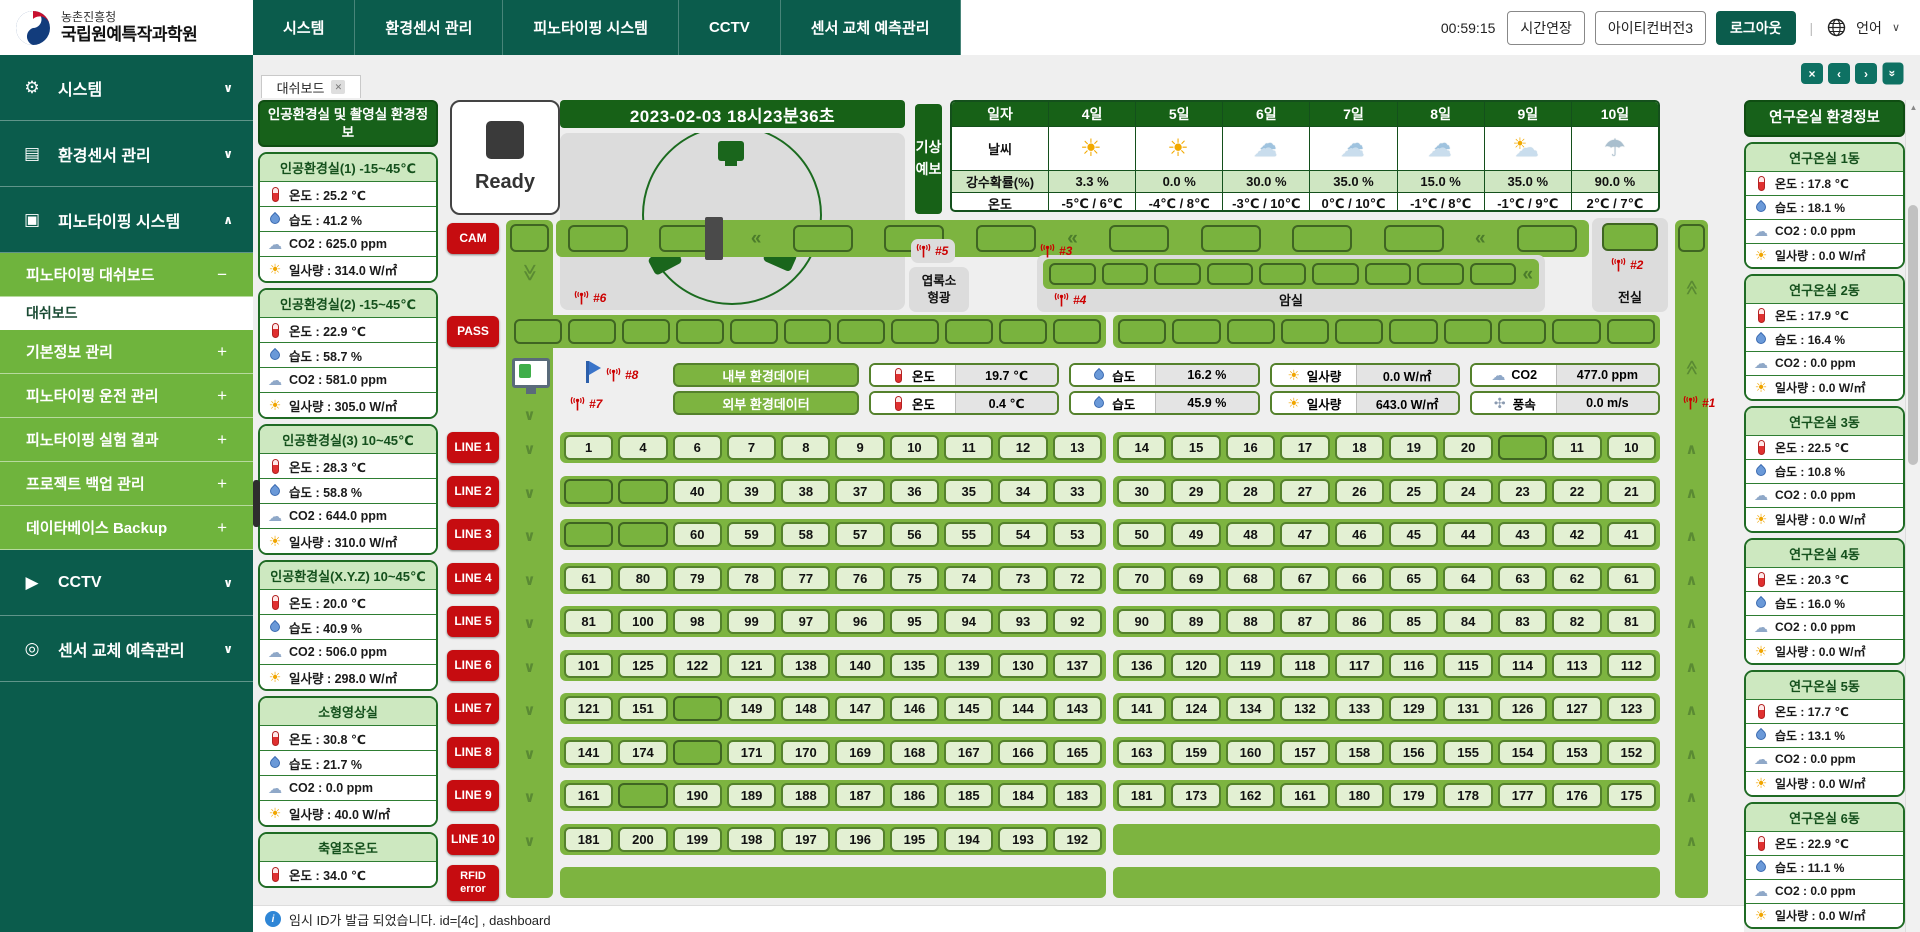  What do you see at coordinates (1522, 752) in the screenshot?
I see `pot-cell: 154` at bounding box center [1522, 752].